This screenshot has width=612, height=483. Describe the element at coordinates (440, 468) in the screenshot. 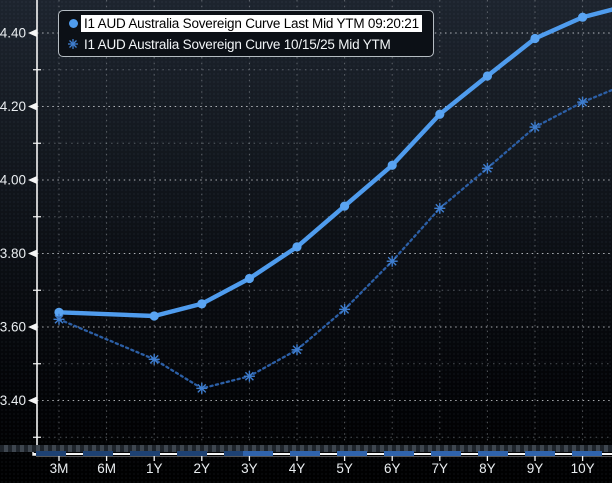

I see `x-axis-label-7Y: 7Y` at that location.